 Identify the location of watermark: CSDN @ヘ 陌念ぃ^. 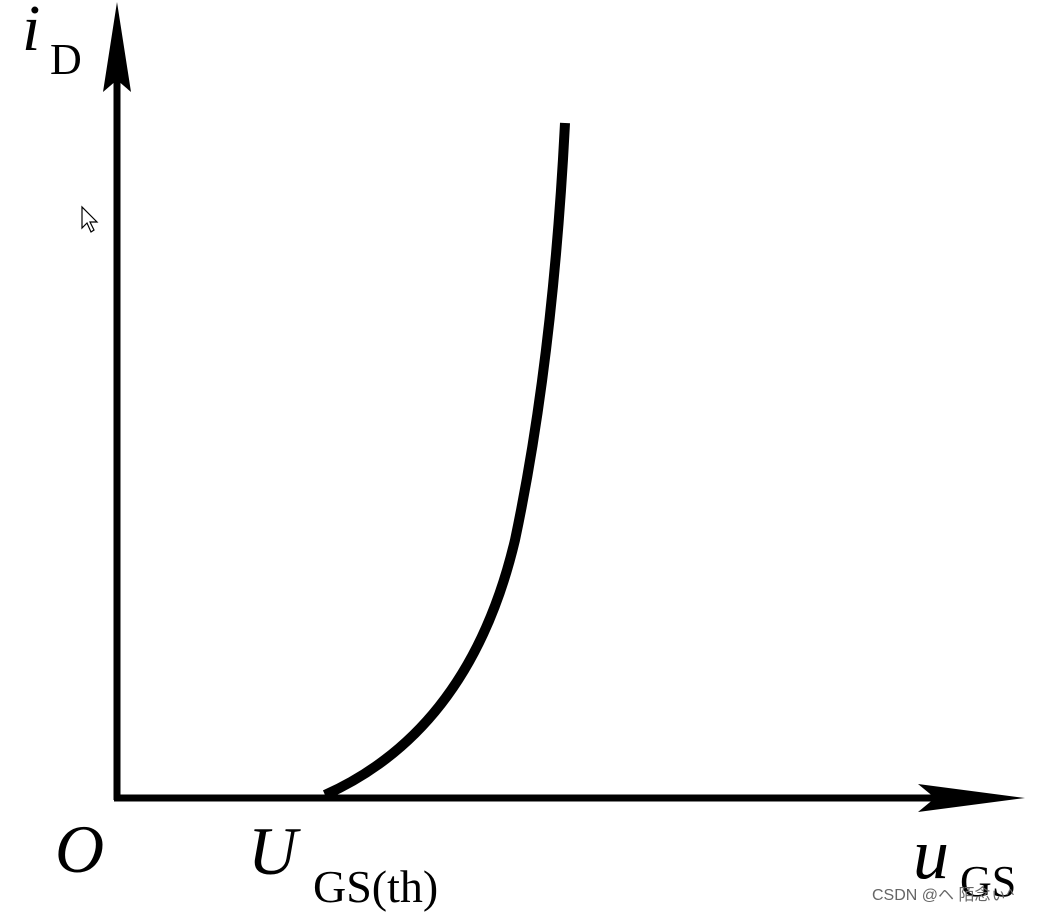
(943, 894).